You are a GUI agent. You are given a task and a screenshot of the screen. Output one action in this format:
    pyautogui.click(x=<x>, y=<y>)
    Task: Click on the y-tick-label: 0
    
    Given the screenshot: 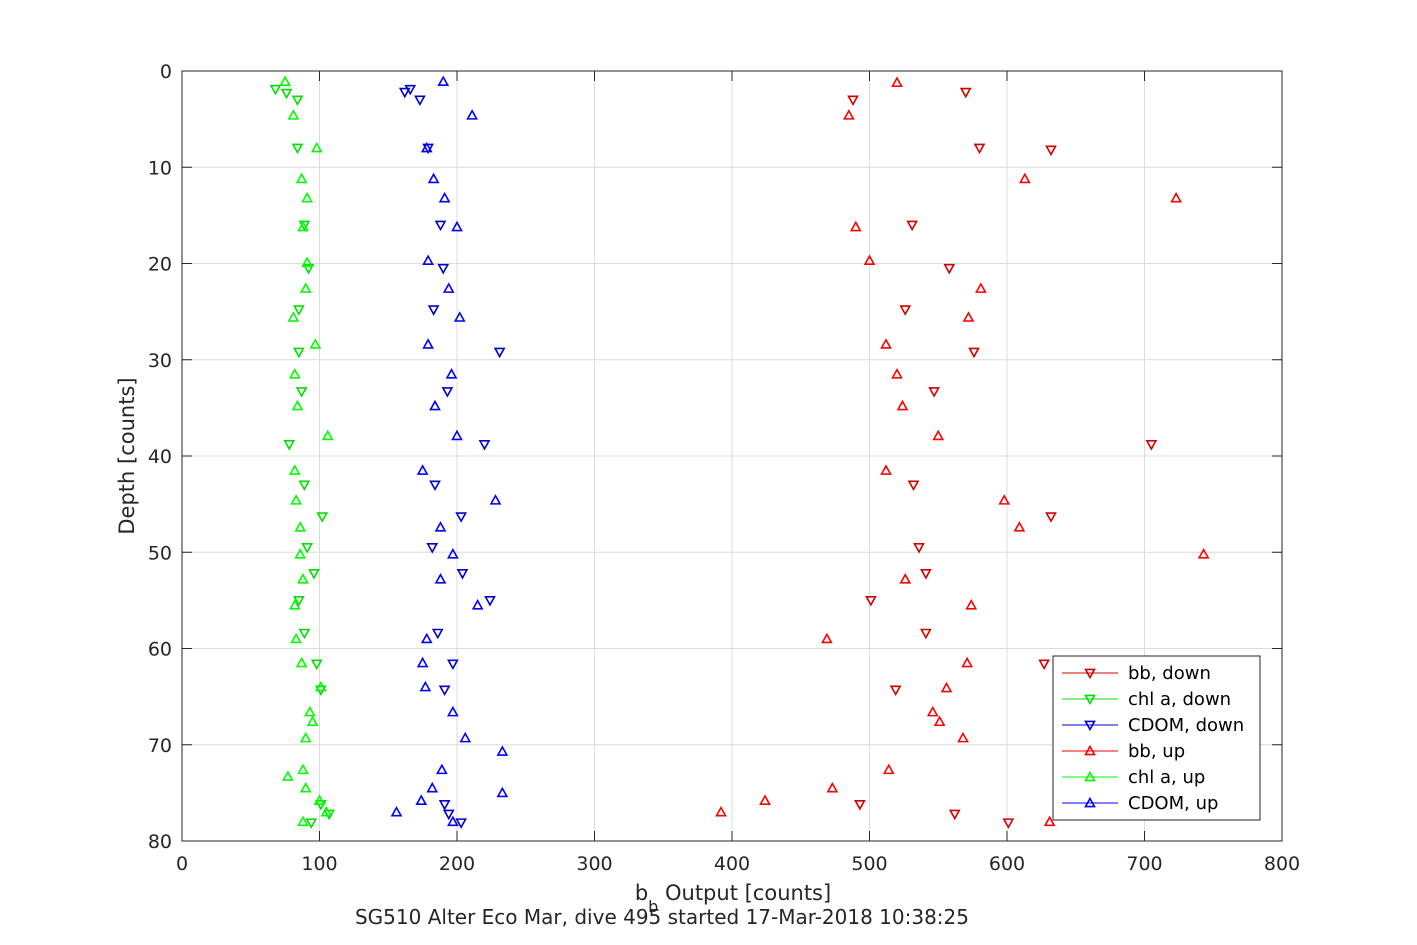 What is the action you would take?
    pyautogui.click(x=166, y=72)
    